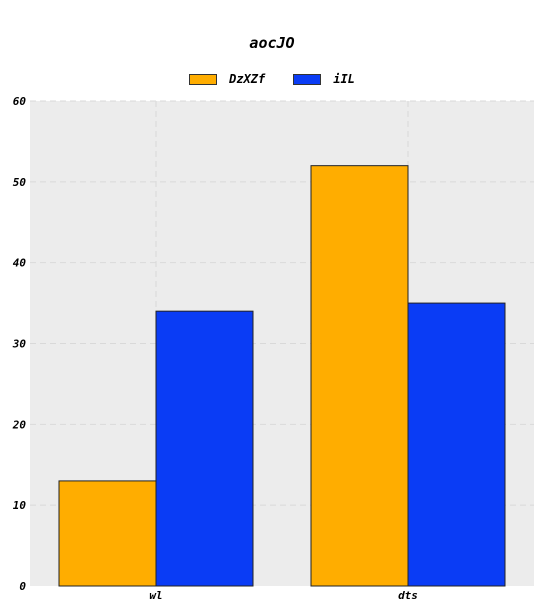 This screenshot has height=612, width=544. I want to click on y-tick-label: 30, so click(19, 344).